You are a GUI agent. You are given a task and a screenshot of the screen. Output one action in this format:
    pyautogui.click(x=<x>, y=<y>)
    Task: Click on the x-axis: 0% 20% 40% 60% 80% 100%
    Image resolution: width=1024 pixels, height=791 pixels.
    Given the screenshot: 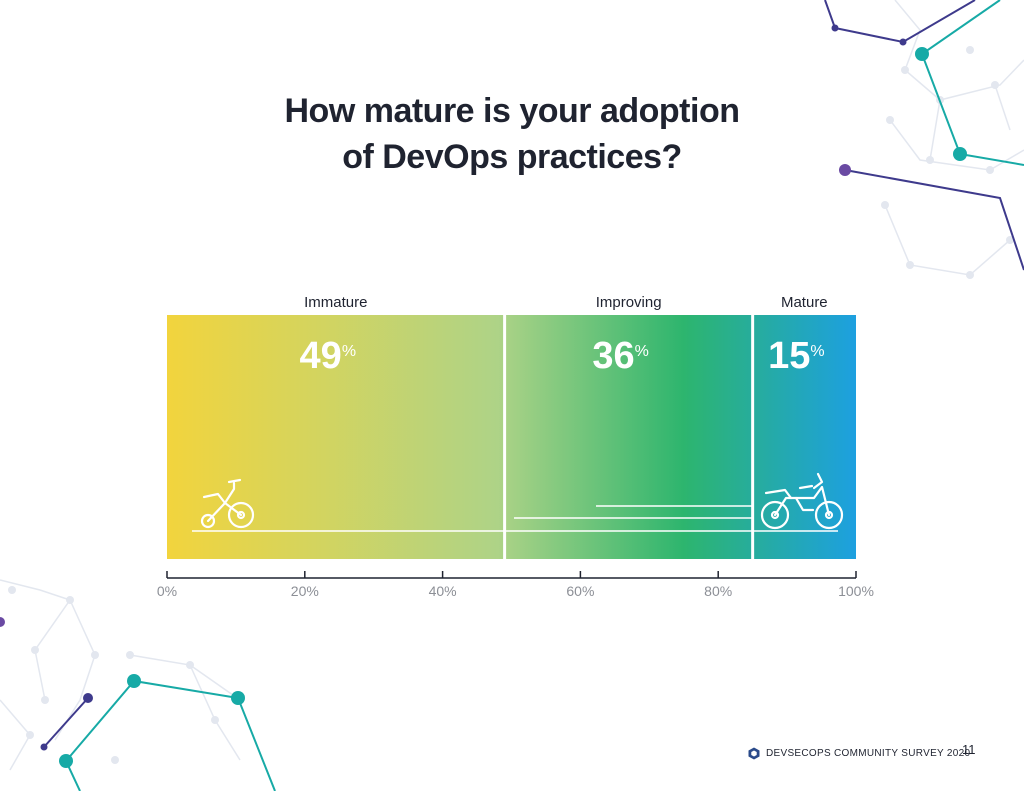 What is the action you would take?
    pyautogui.click(x=515, y=585)
    